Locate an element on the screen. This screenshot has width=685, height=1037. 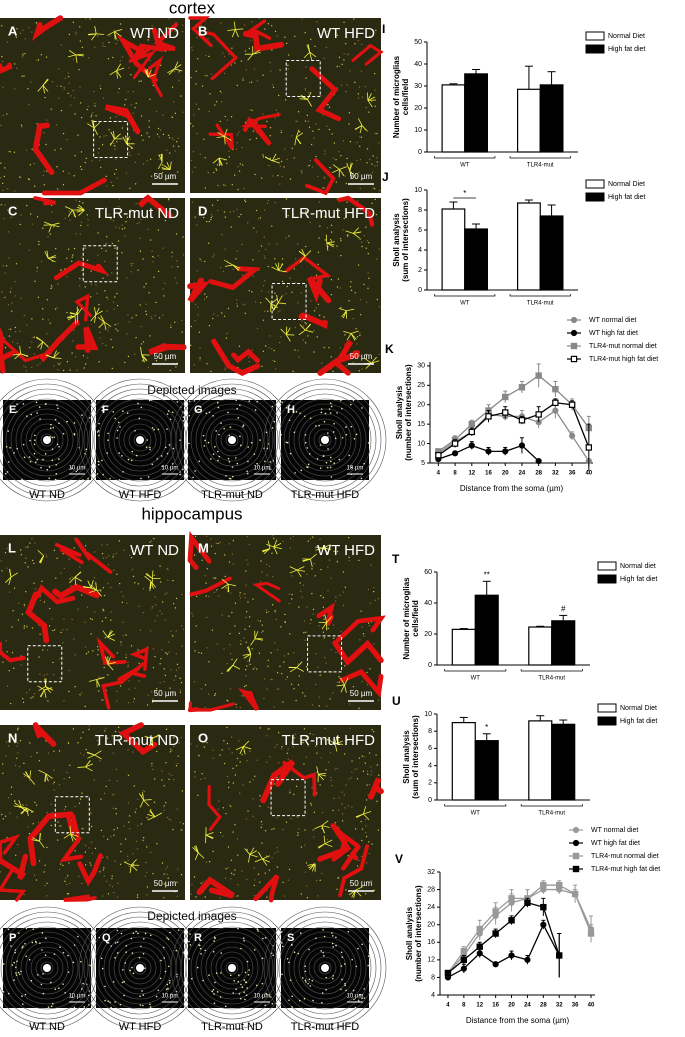
x-tick-label: 24 is located at coordinates (527, 1006).